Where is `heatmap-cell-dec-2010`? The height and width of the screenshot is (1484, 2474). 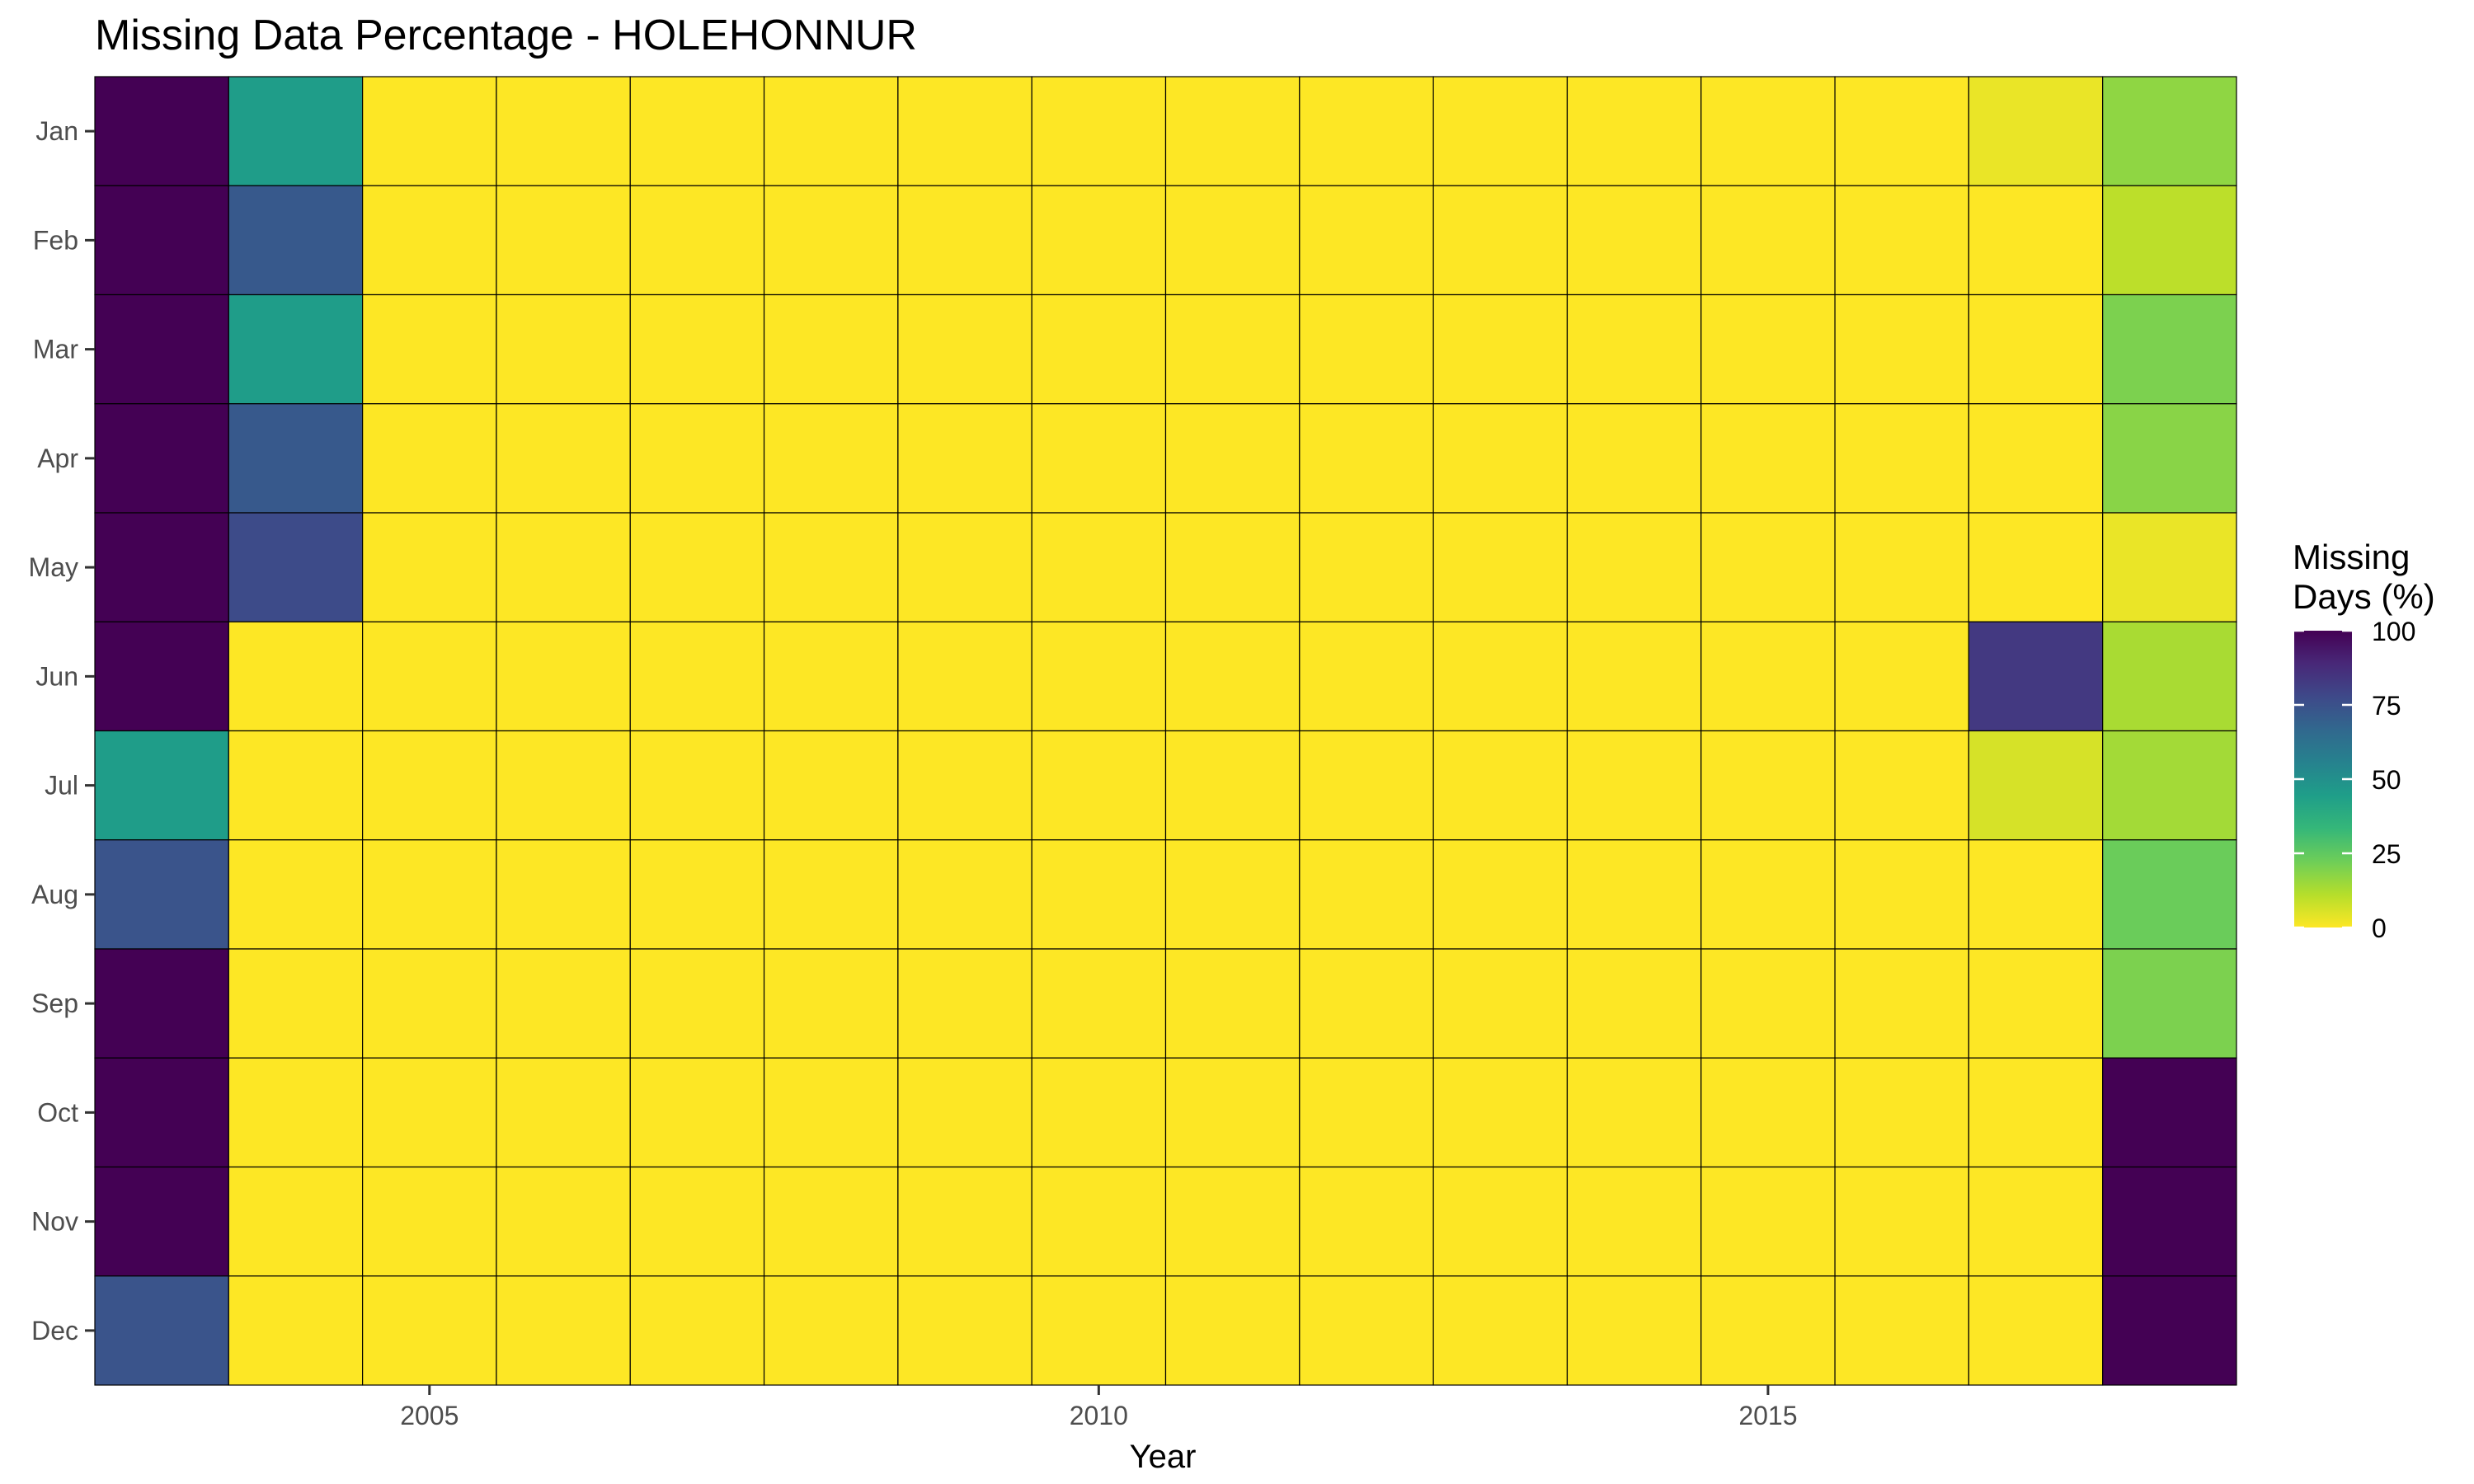 heatmap-cell-dec-2010 is located at coordinates (1099, 1330).